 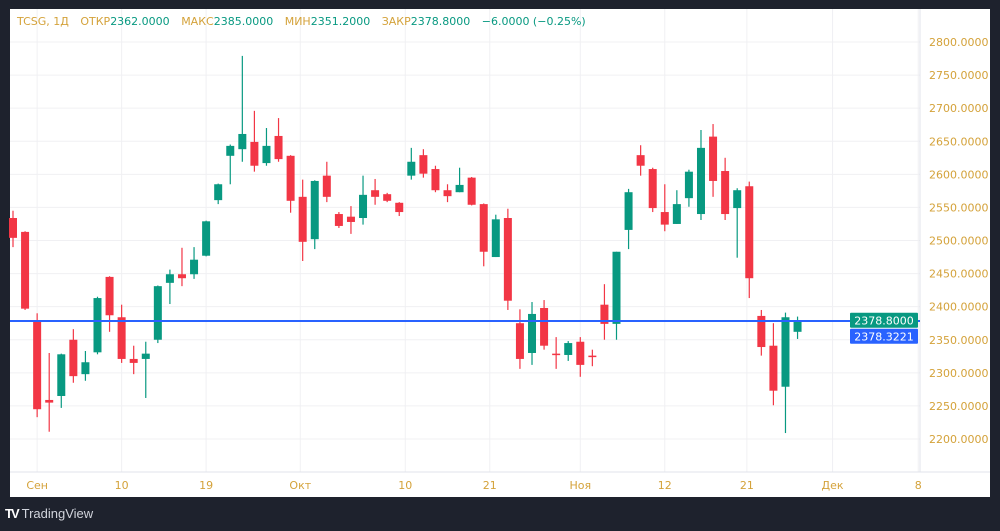 What do you see at coordinates (206, 485) in the screenshot?
I see `time-tick-label: 19` at bounding box center [206, 485].